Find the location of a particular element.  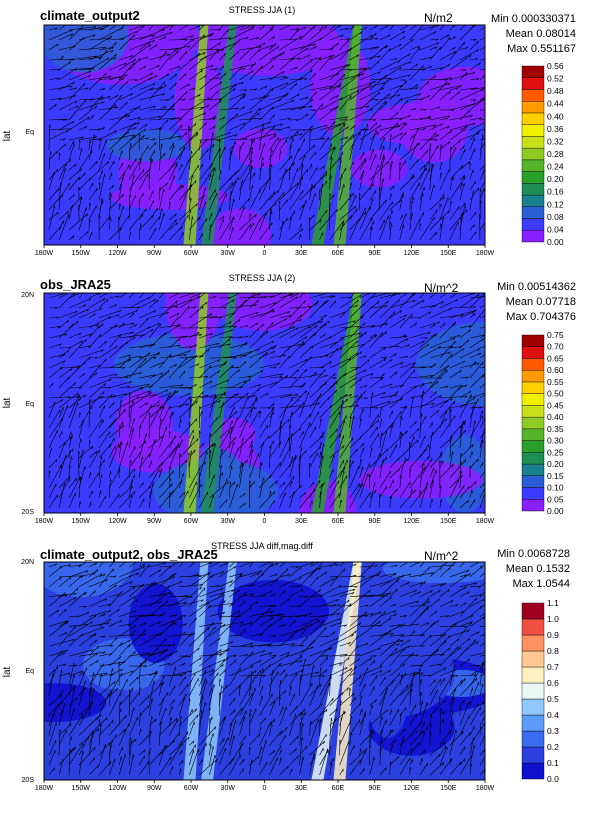

panel-2-title-left: obs_JRA25 is located at coordinates (75, 284).